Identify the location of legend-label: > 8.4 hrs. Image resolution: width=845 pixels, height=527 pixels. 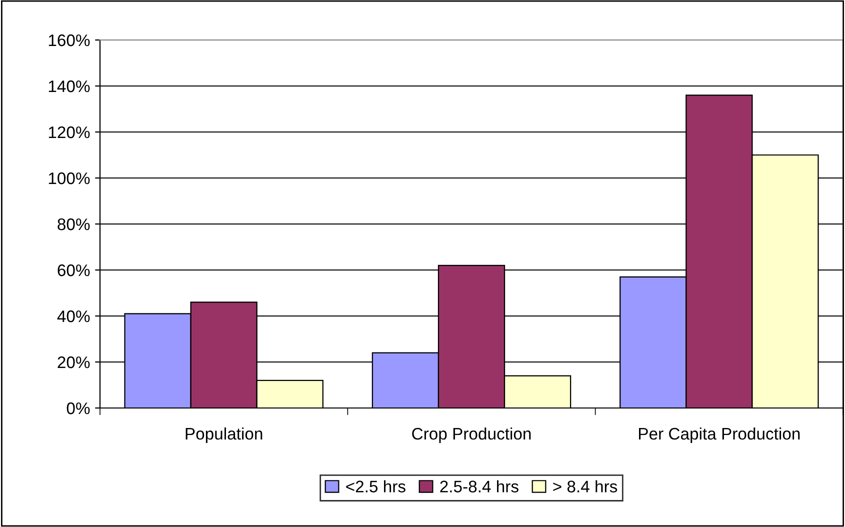
(585, 486).